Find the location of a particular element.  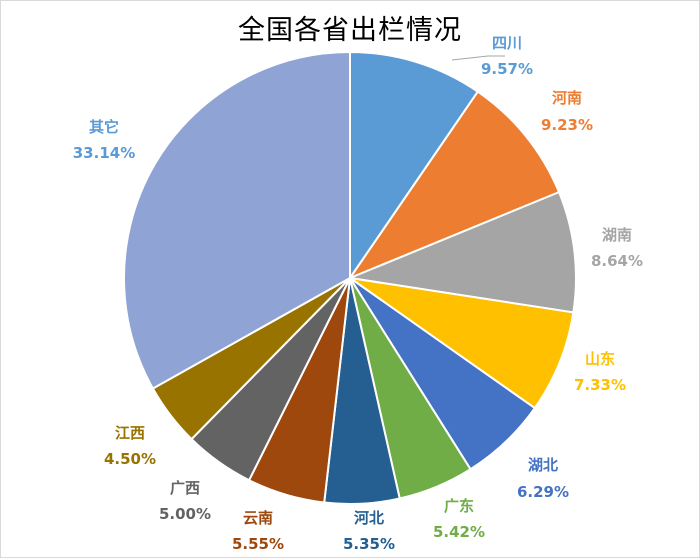

slice-name-label: 其它 is located at coordinates (104, 127).